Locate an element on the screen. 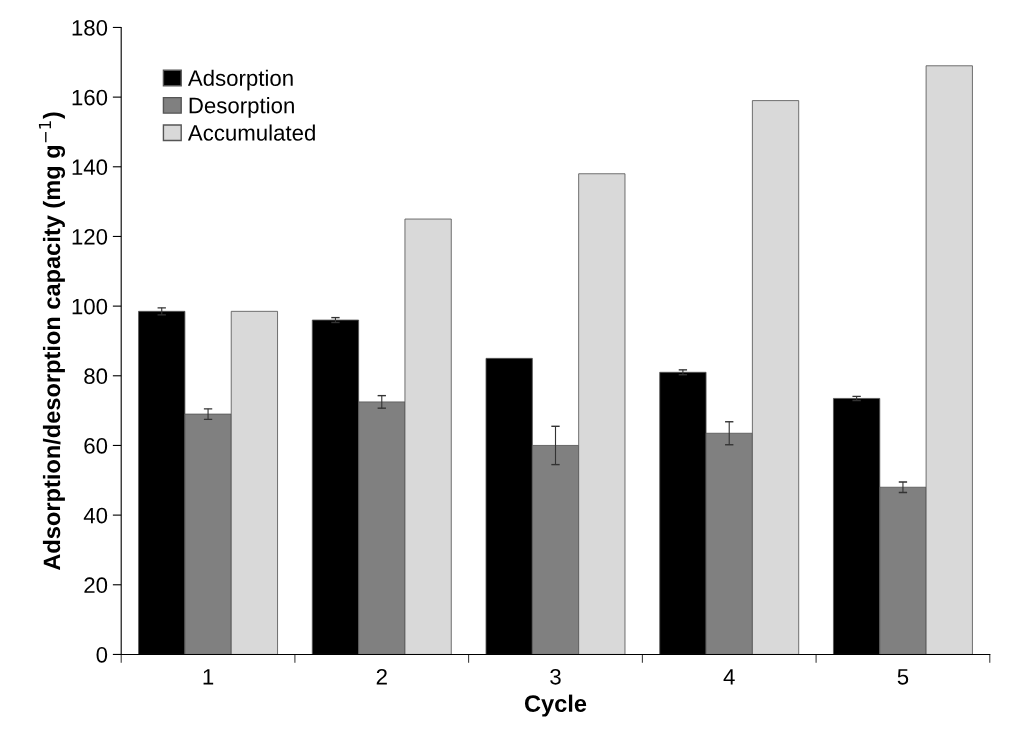 The image size is (1010, 742). y-tick-label: 60 is located at coordinates (96, 445).